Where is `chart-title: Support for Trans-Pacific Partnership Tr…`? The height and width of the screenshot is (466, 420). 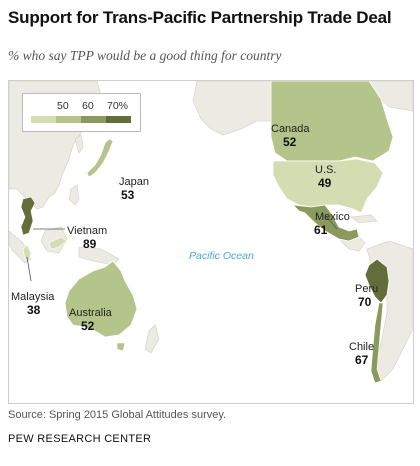 chart-title: Support for Trans-Pacific Partnership Tr… is located at coordinates (200, 17).